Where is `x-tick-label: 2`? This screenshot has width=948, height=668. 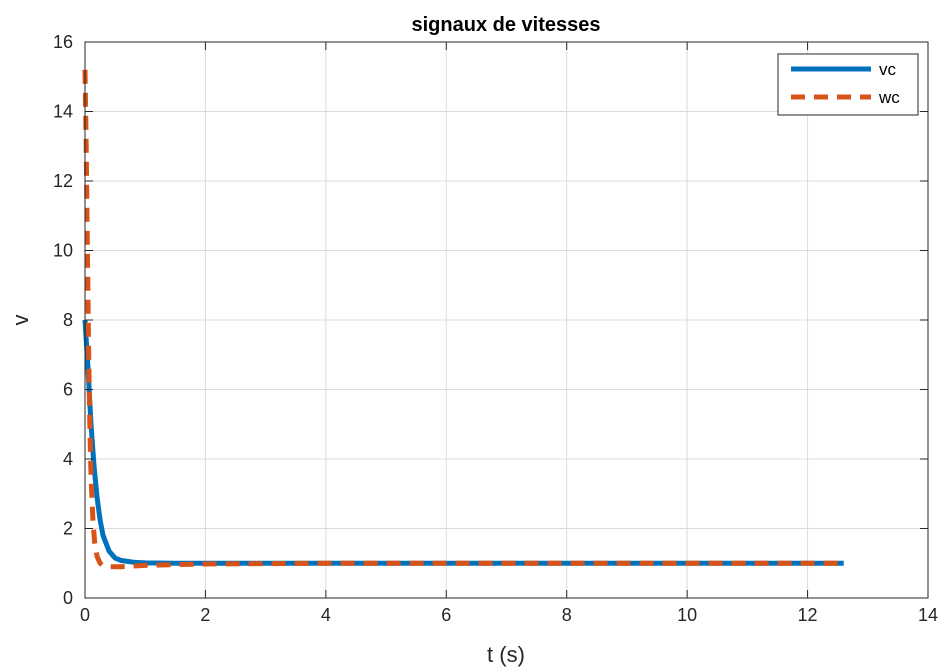
x-tick-label: 2 is located at coordinates (205, 615).